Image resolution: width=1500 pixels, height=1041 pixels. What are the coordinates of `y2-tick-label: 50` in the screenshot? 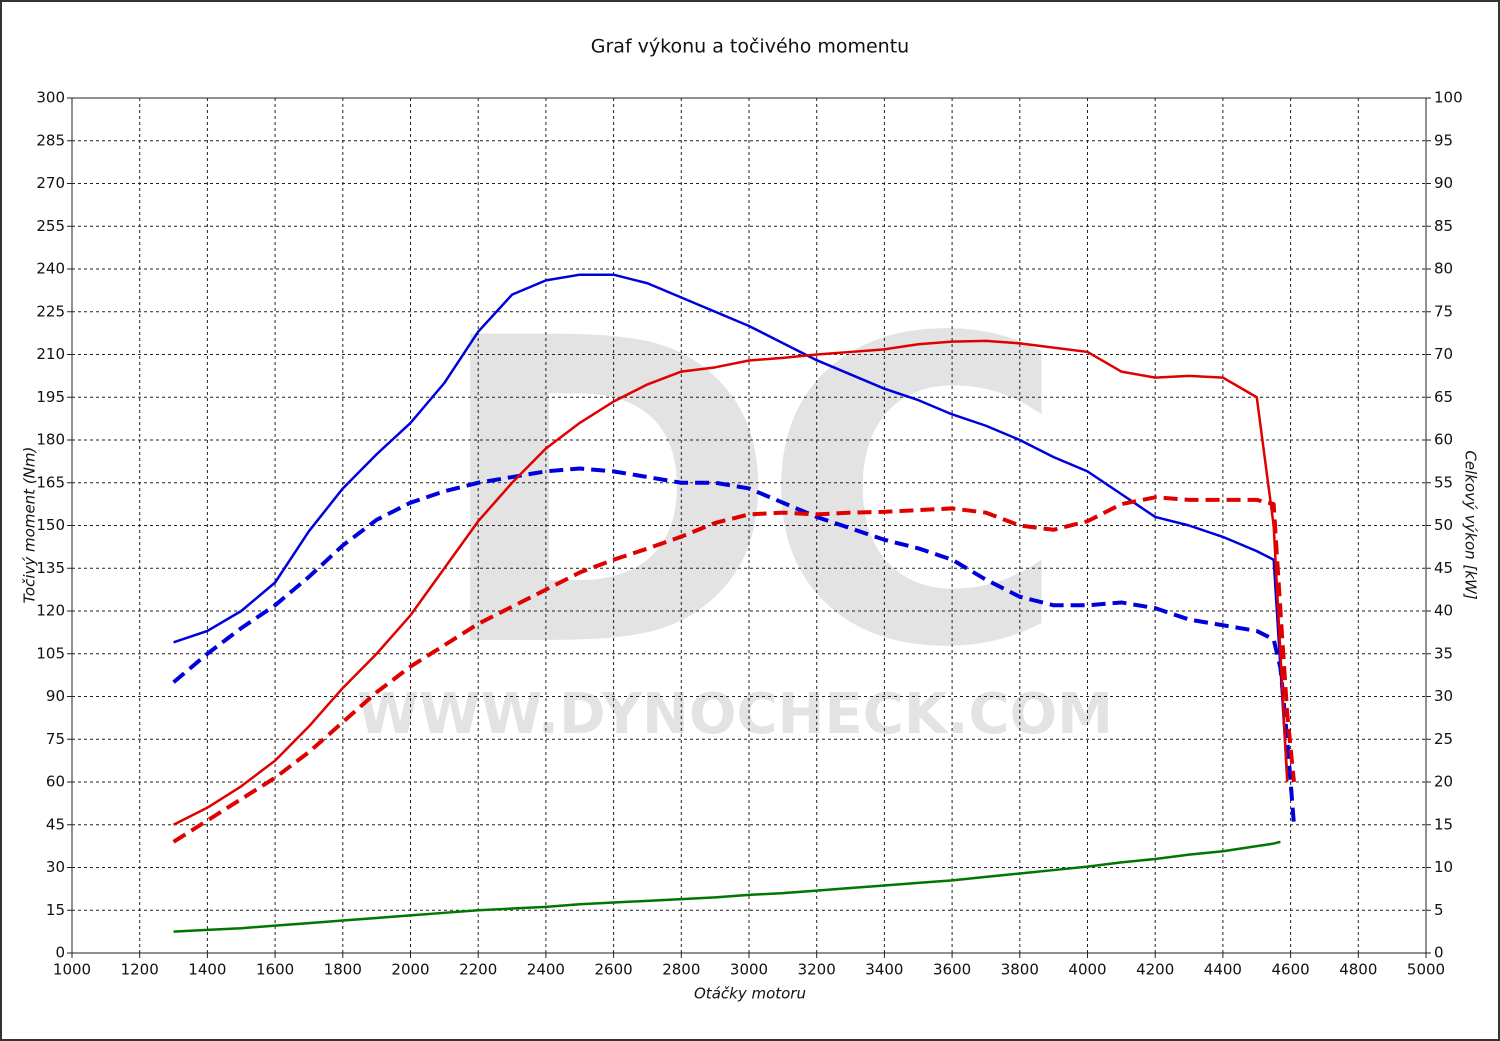 It's located at (1443, 525).